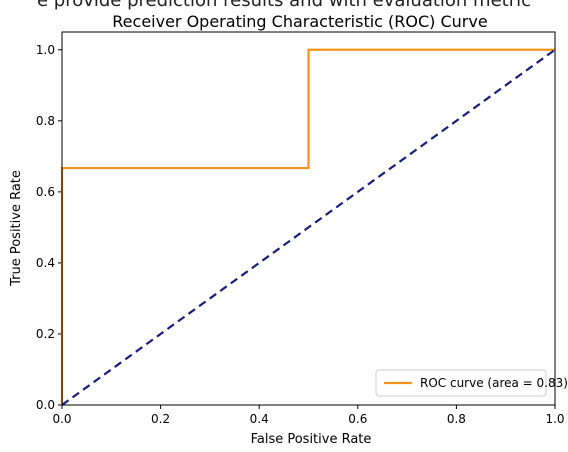  Describe the element at coordinates (16, 228) in the screenshot. I see `y-axis-label: True Positive Rate` at that location.